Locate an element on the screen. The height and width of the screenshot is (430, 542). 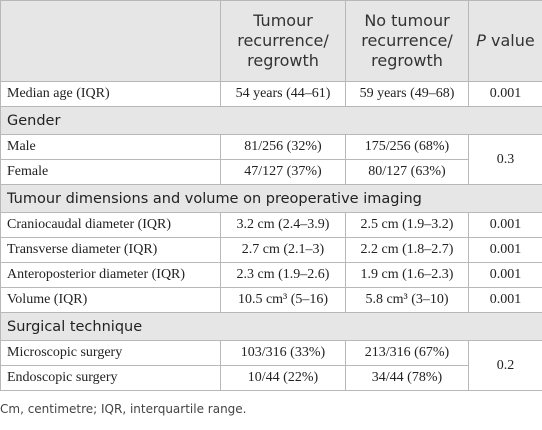
section-title: Surgical technique is located at coordinates (271, 326).